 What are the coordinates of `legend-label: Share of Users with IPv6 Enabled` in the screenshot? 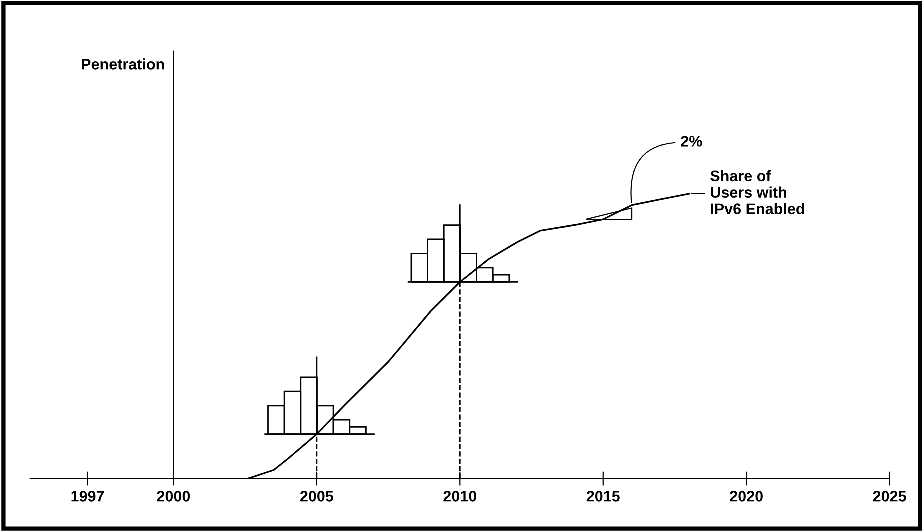 It's located at (757, 192).